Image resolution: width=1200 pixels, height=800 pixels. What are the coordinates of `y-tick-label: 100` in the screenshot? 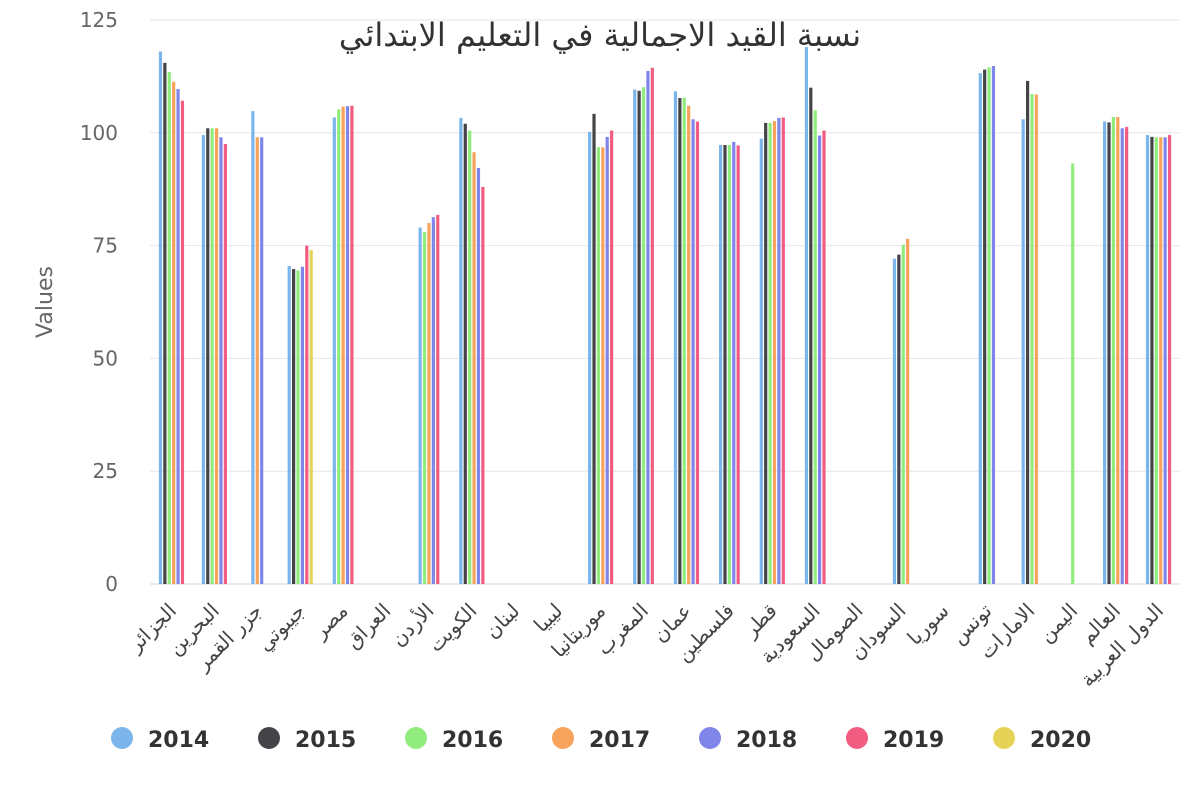 It's located at (99, 133).